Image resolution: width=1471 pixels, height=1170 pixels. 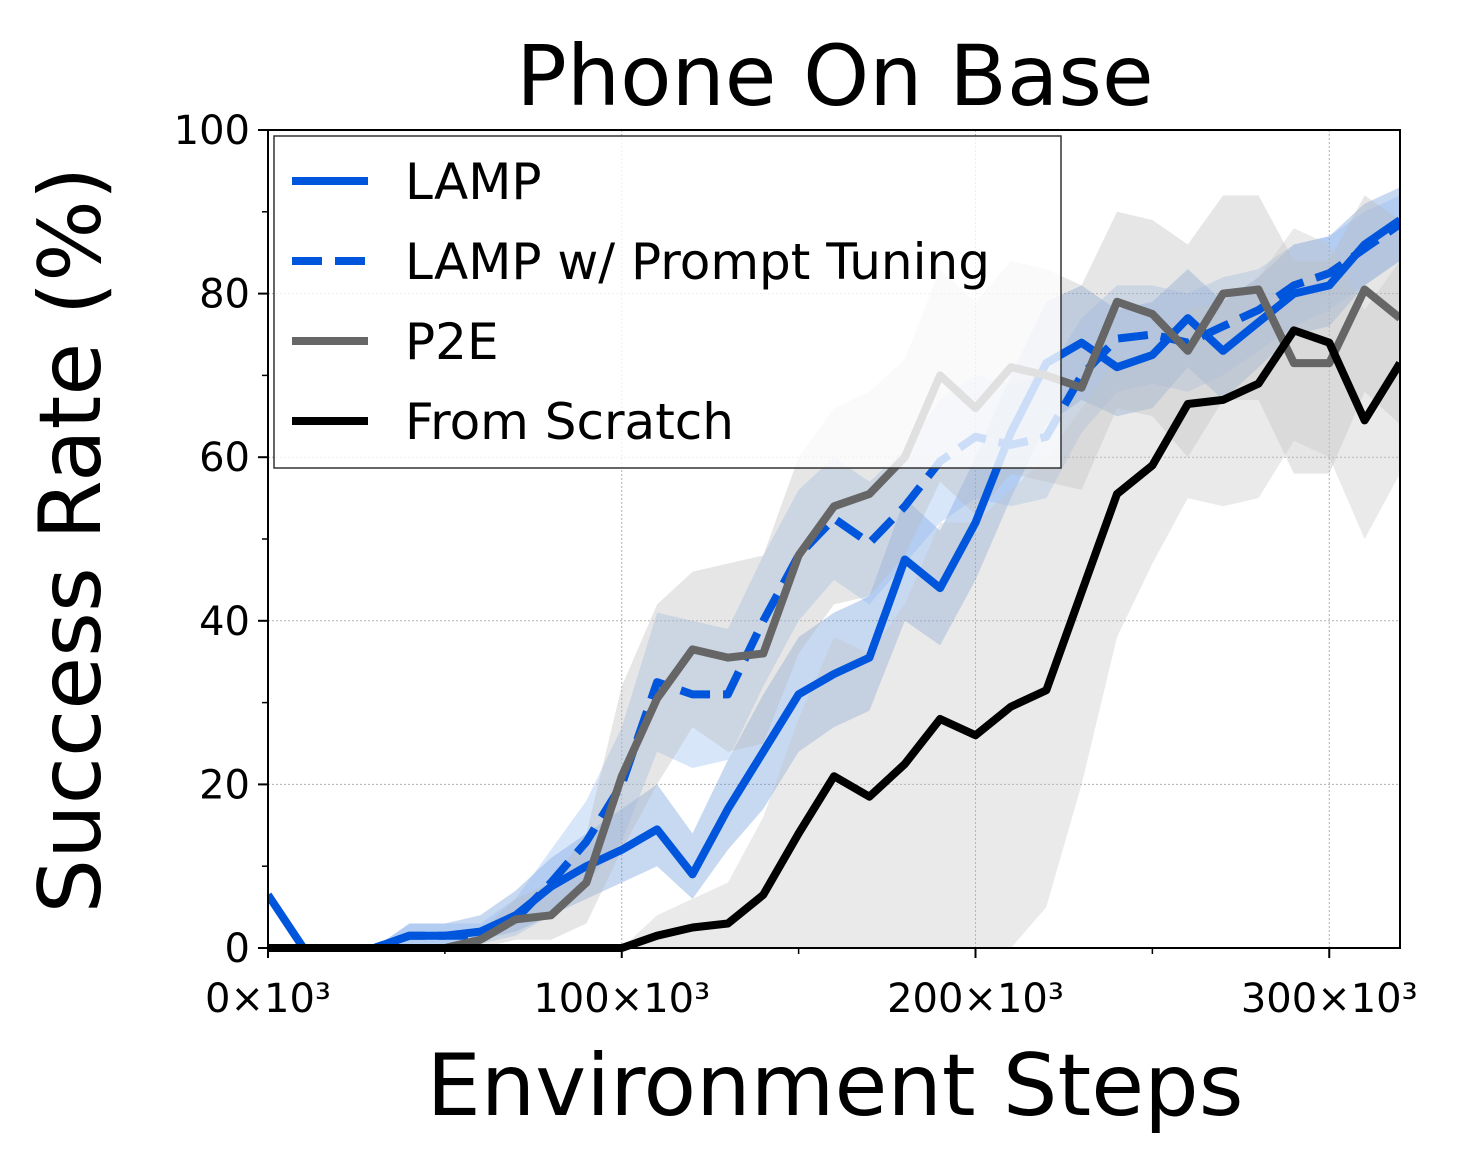 What do you see at coordinates (835, 76) in the screenshot?
I see `chart-title: Phone On Base` at bounding box center [835, 76].